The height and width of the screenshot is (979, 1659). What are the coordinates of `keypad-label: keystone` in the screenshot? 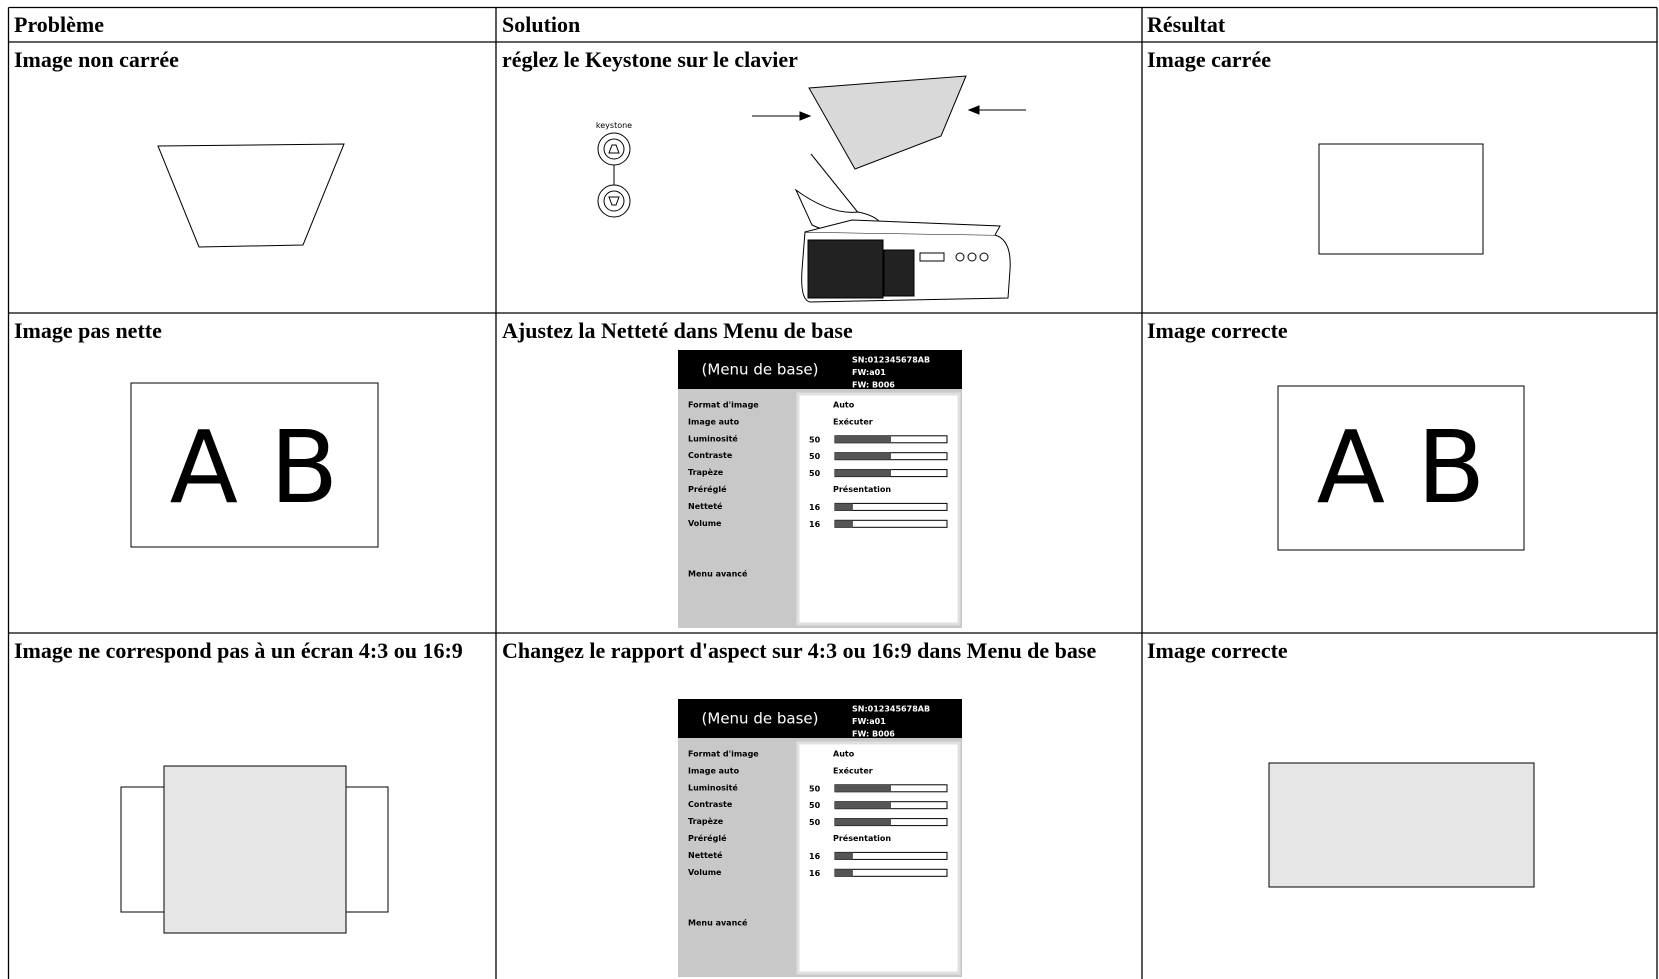 It's located at (614, 125).